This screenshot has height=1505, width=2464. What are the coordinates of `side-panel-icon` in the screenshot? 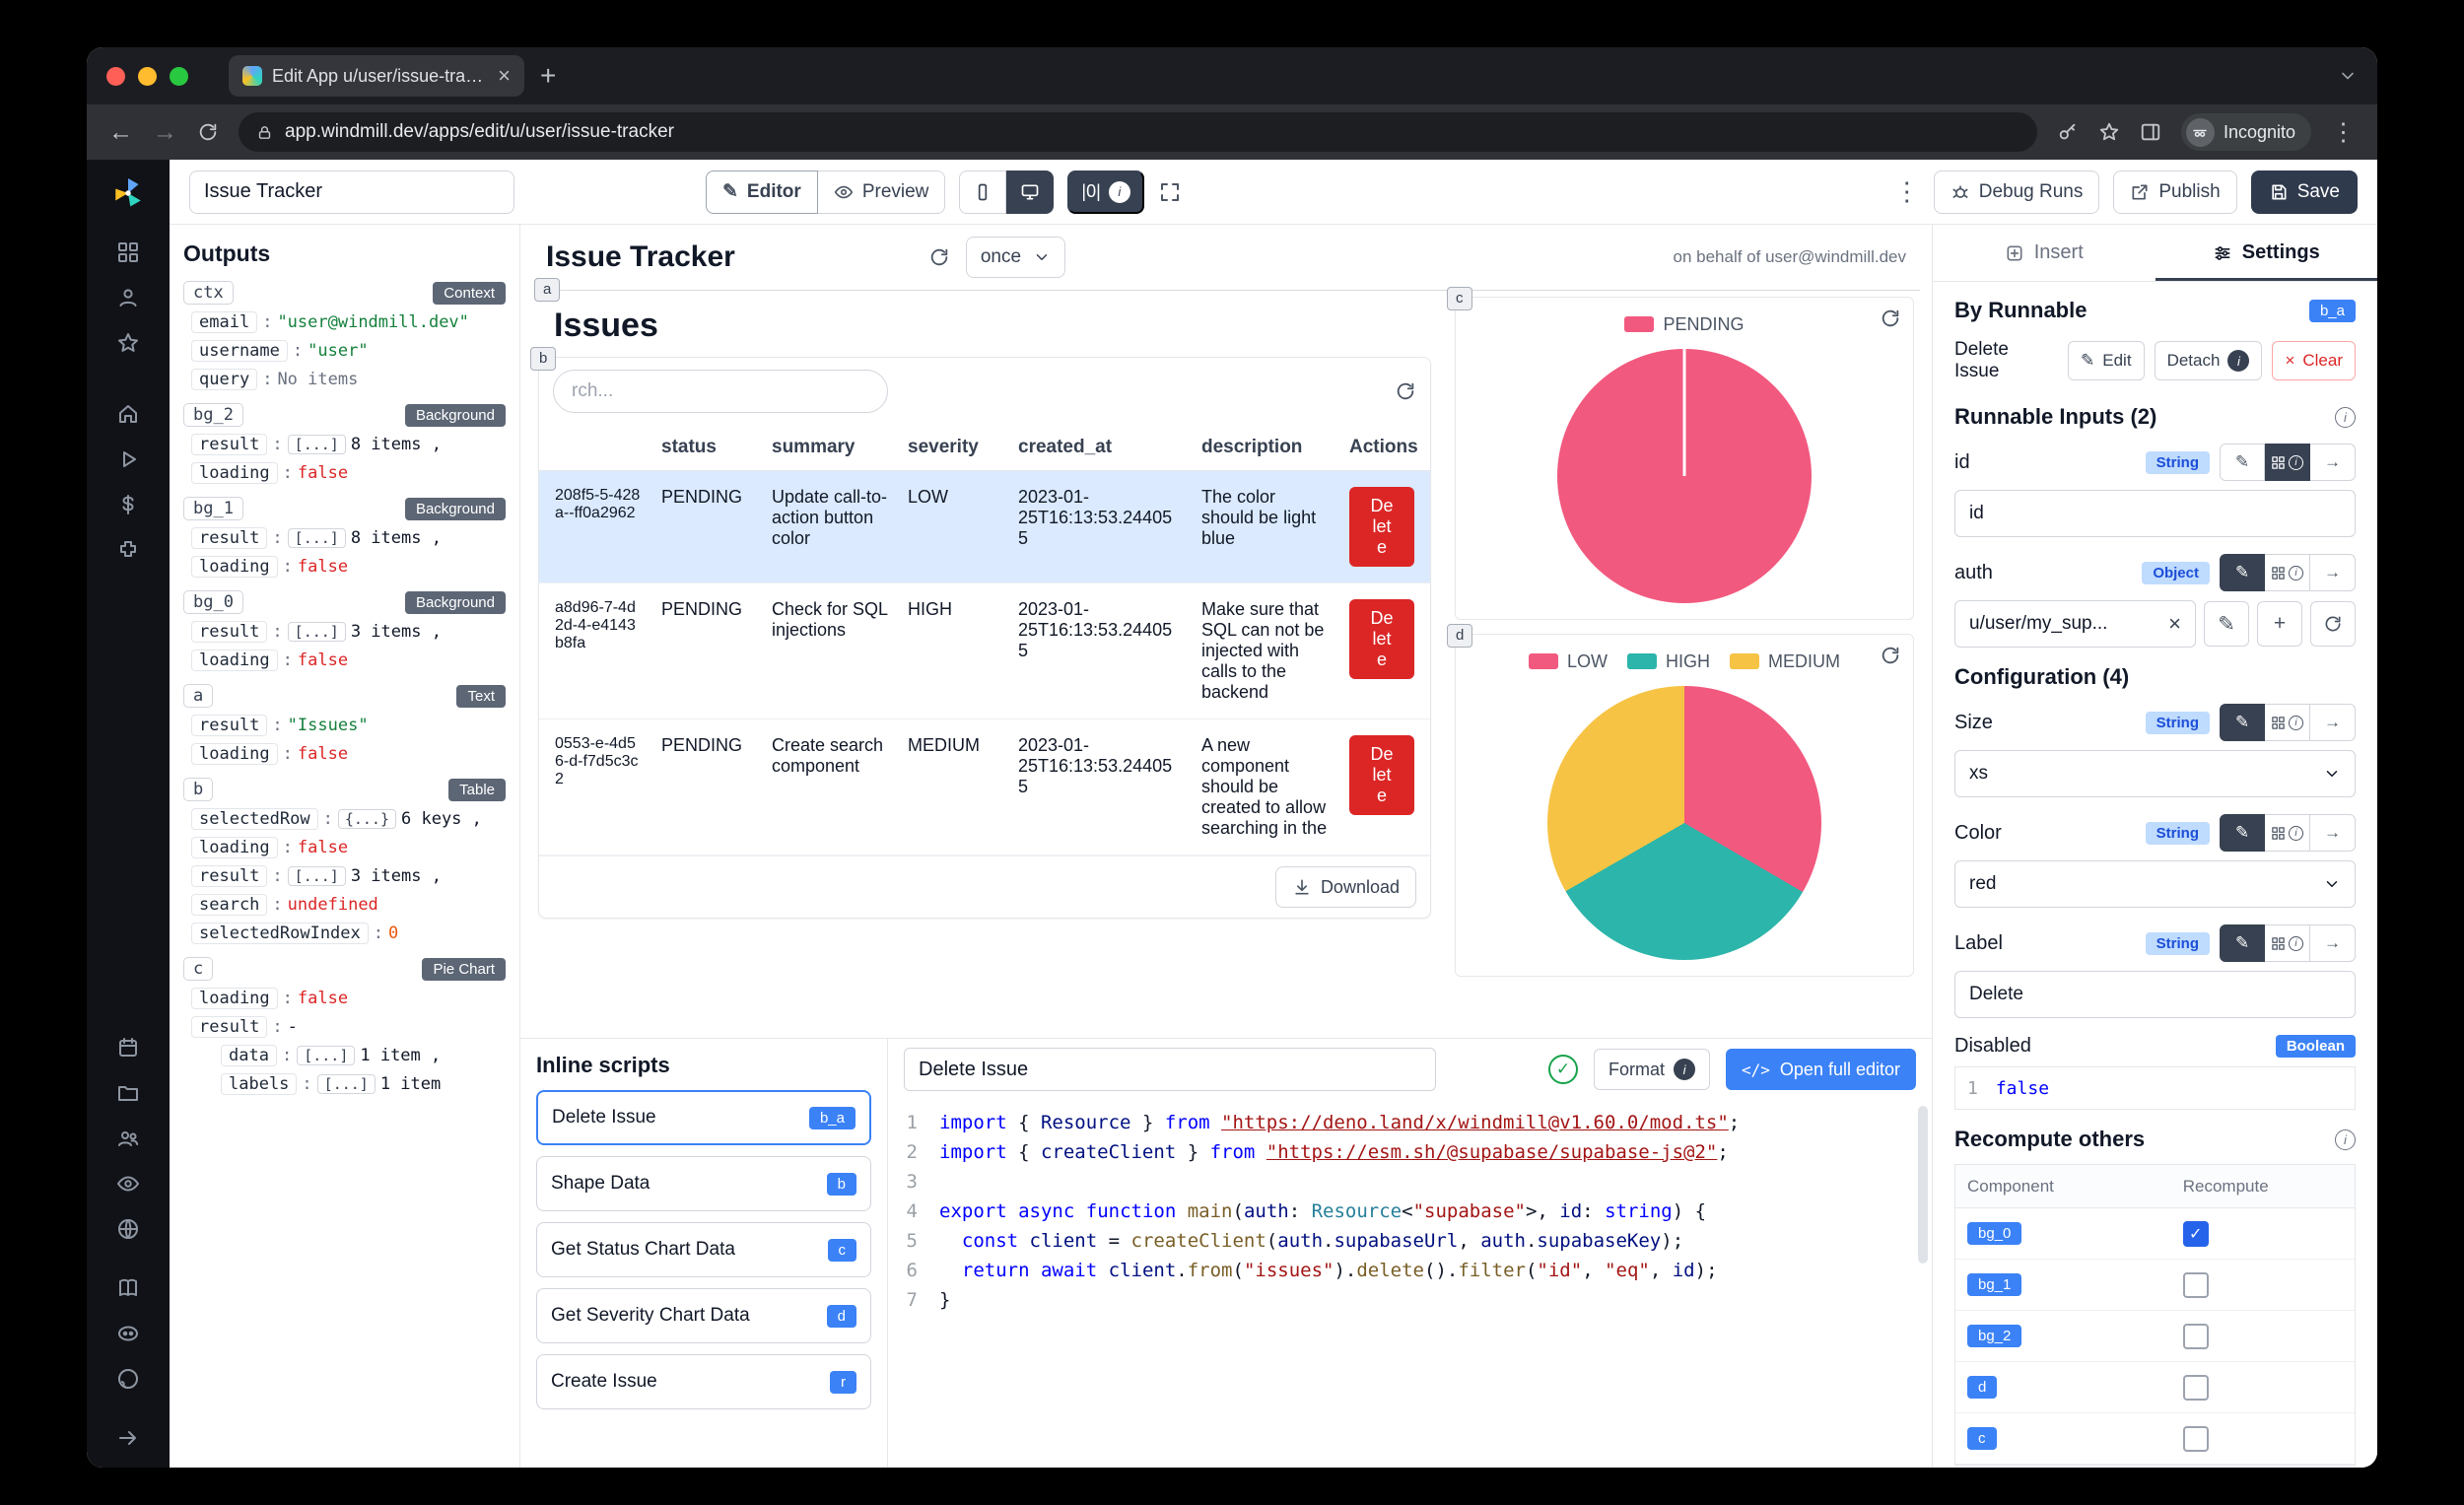 It's located at (2150, 132).